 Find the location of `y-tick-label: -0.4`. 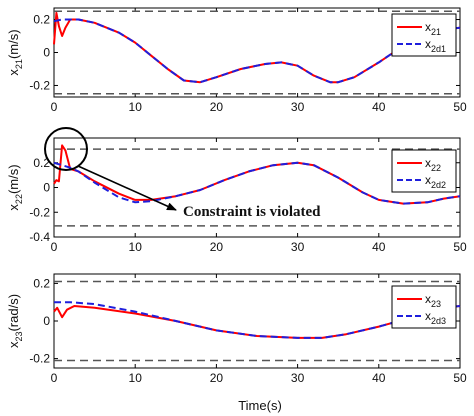

y-tick-label: -0.4 is located at coordinates (39, 237).